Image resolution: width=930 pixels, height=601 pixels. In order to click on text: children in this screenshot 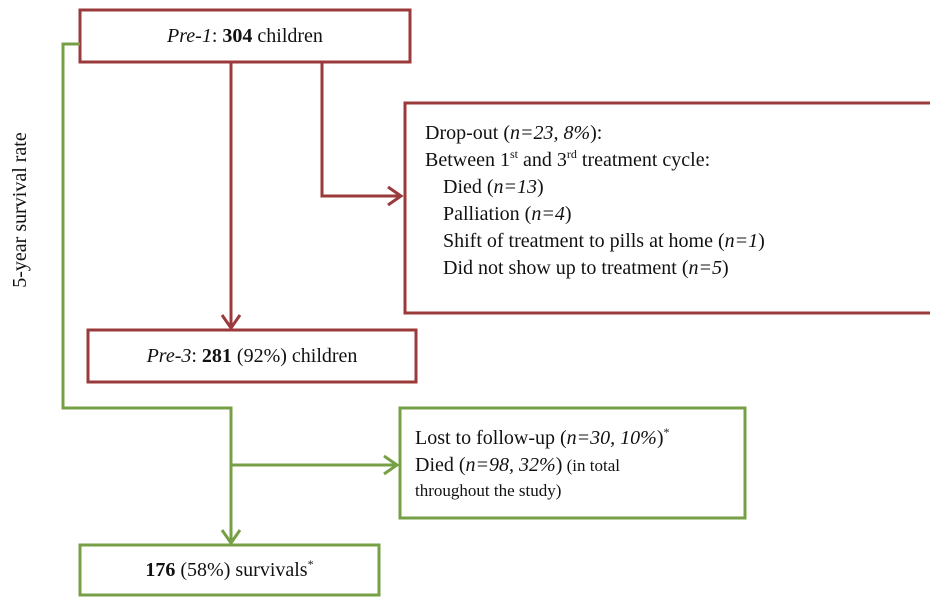, I will do `click(287, 36)`.